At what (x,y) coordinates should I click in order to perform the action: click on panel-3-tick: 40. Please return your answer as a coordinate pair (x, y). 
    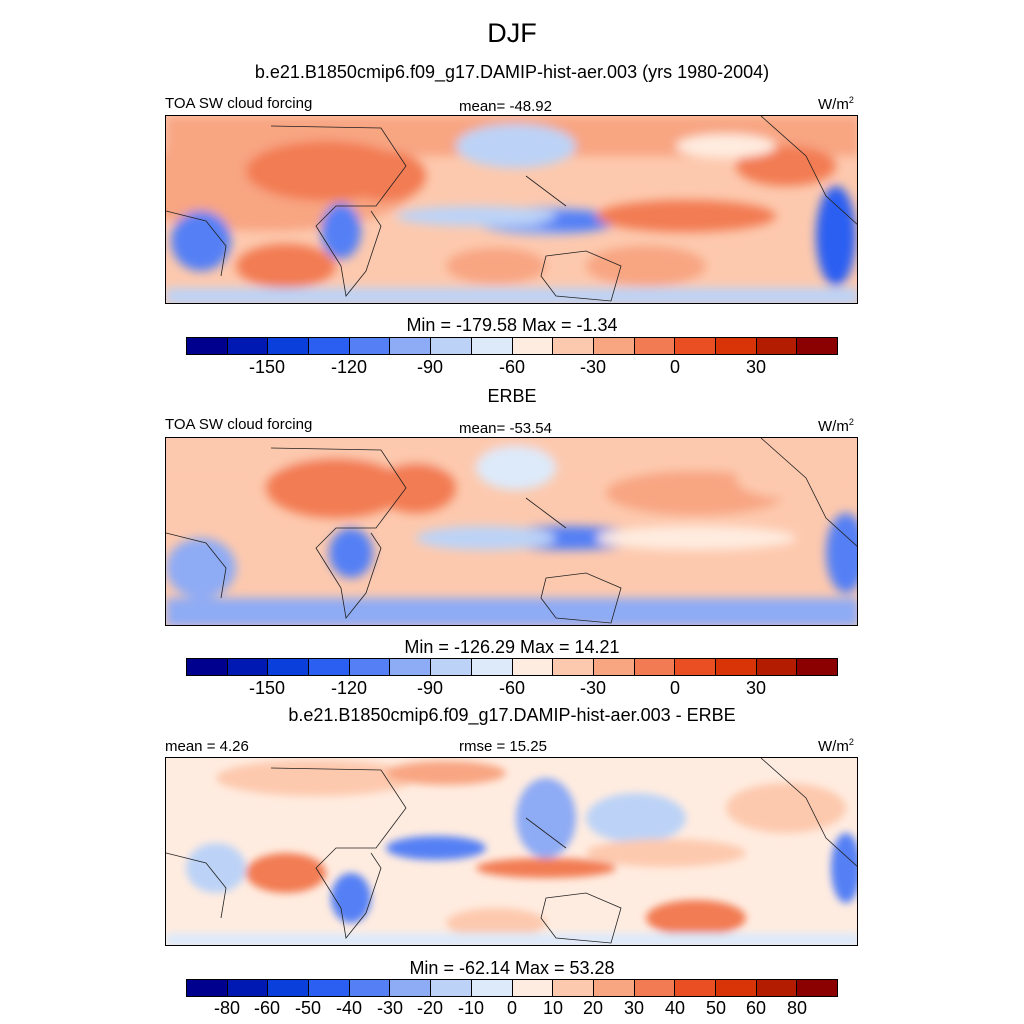
    Looking at the image, I should click on (675, 1008).